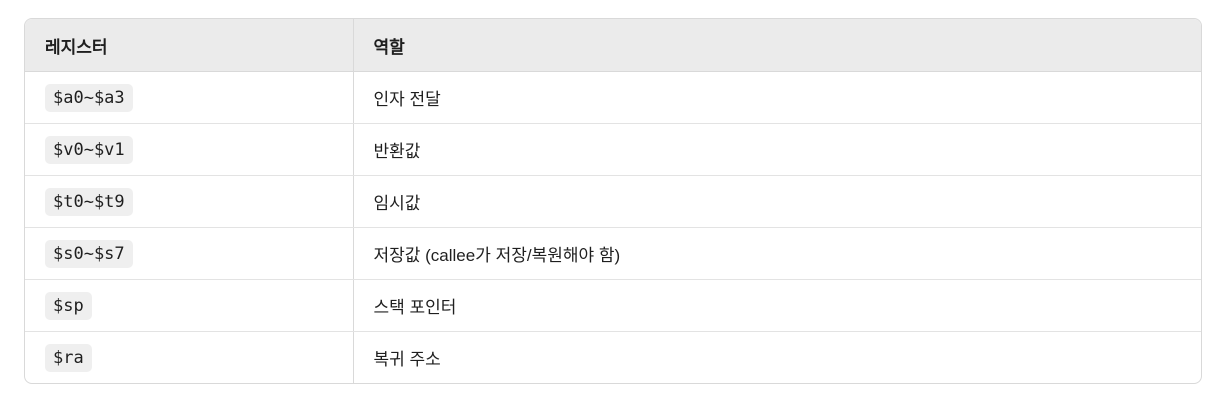 Image resolution: width=1228 pixels, height=402 pixels. What do you see at coordinates (777, 253) in the screenshot?
I see `role-cell: 저장값 (callee가 저장/복원해야 함)` at bounding box center [777, 253].